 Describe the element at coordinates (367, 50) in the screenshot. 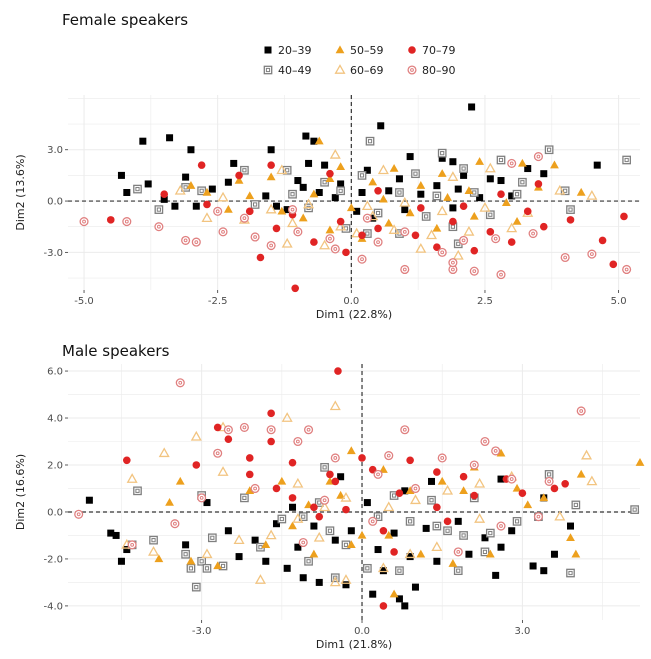

I see `legend-label-50-59: 50–59` at that location.